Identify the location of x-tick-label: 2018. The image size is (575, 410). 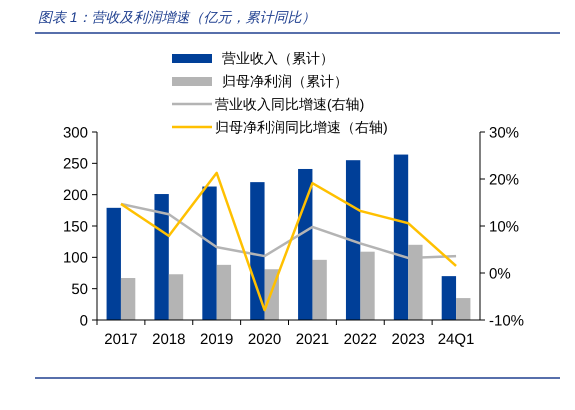
(169, 339).